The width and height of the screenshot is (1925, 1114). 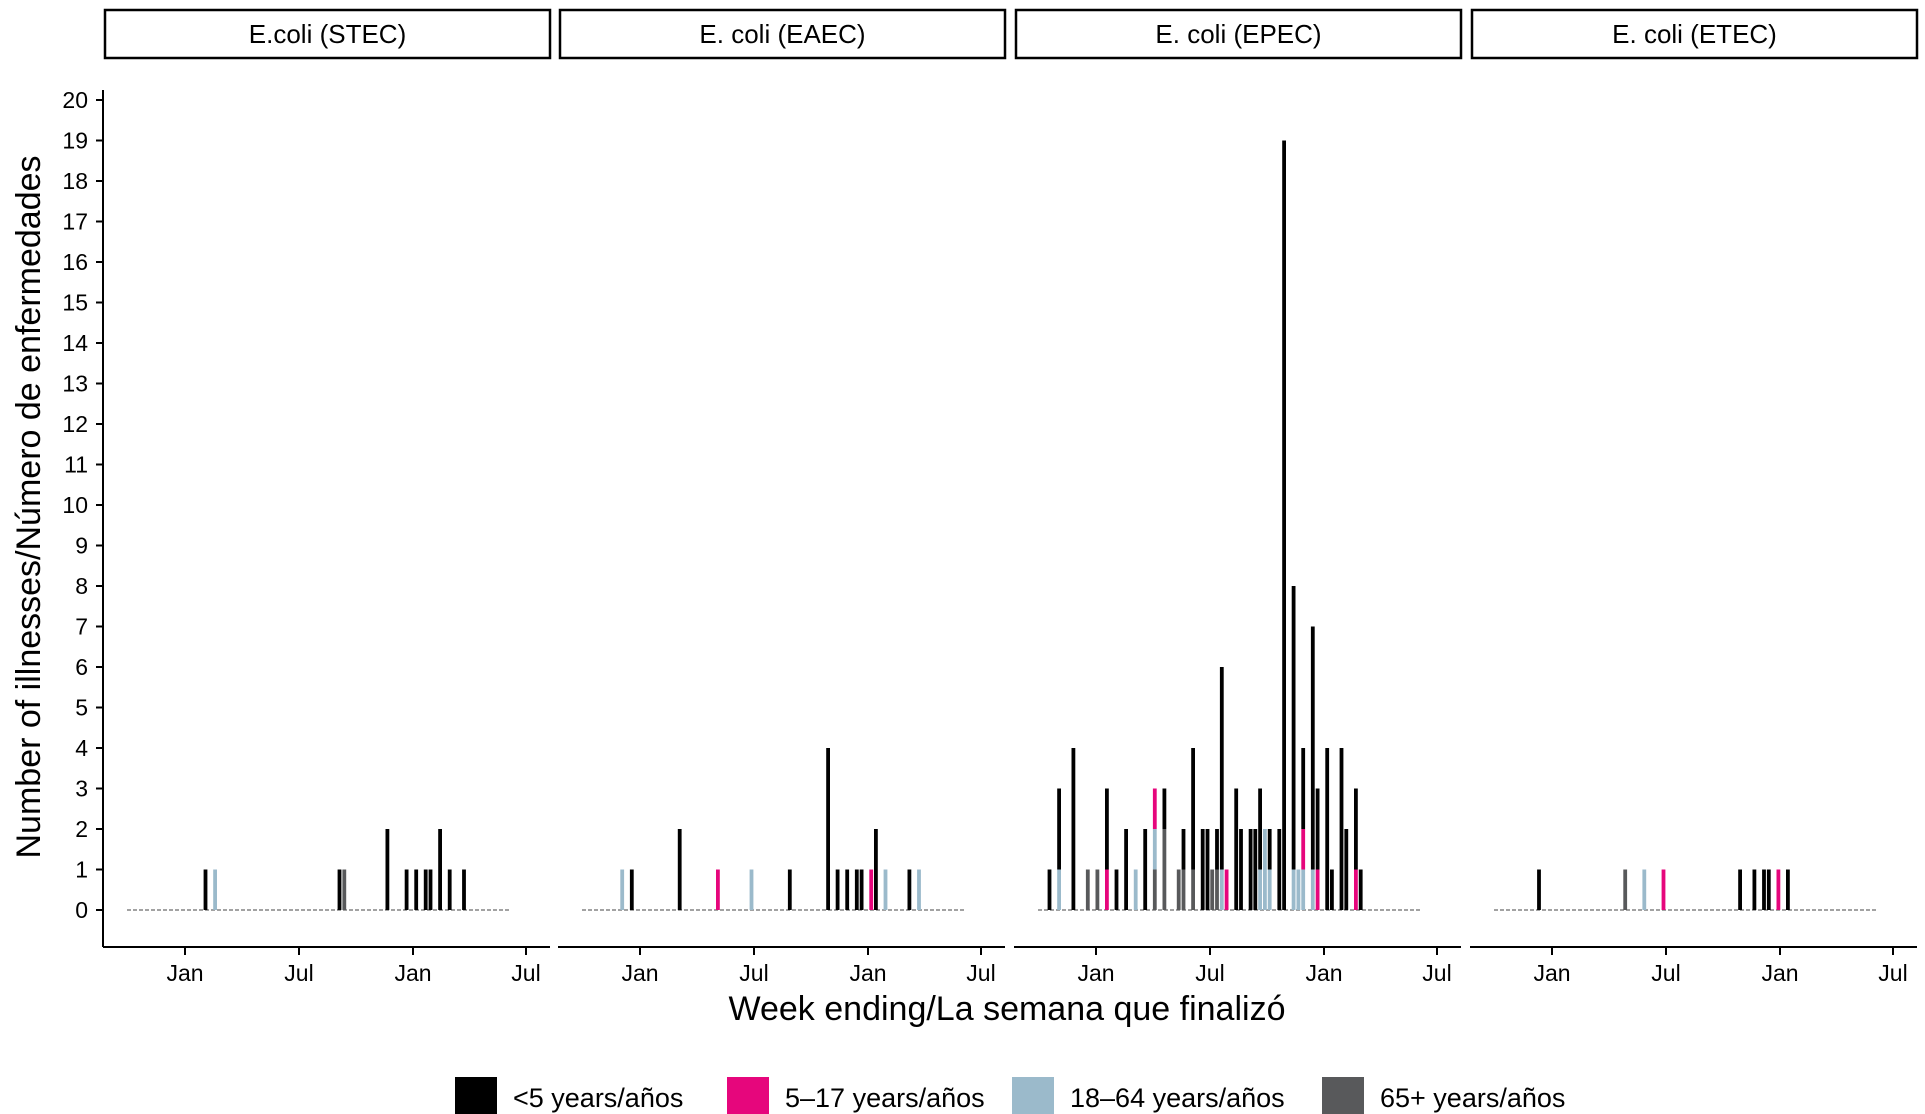 I want to click on y-tick-label: 14, so click(x=75, y=343).